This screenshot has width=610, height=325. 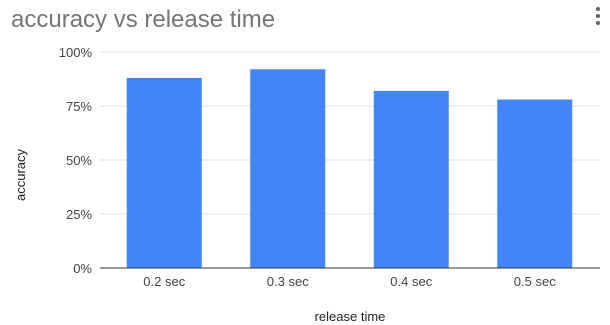 What do you see at coordinates (143, 19) in the screenshot?
I see `chart-title: accuracy vs release time` at bounding box center [143, 19].